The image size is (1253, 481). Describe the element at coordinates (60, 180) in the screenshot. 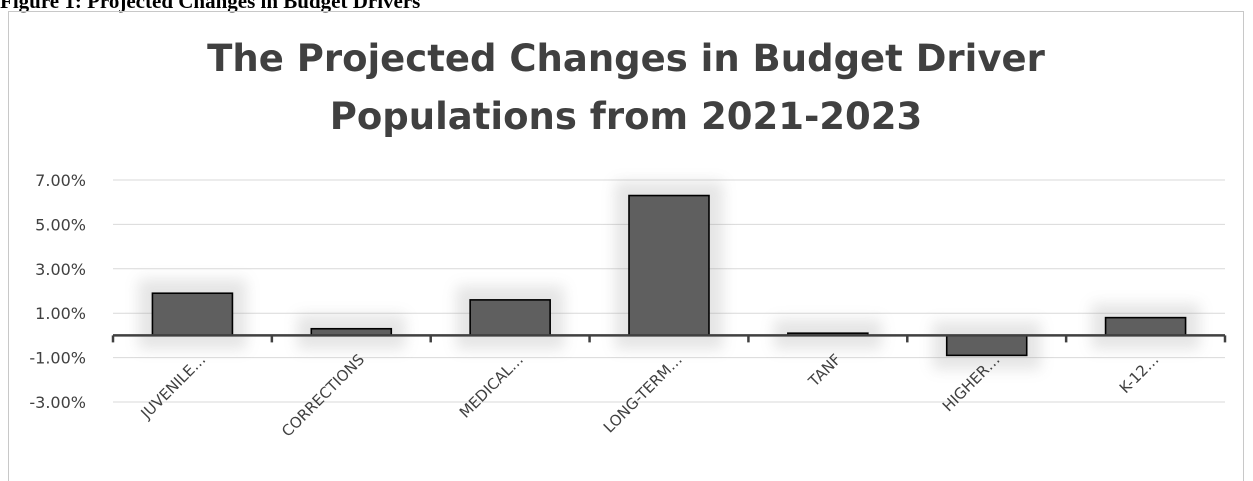

I see `y-tick-label: 7.00%` at that location.